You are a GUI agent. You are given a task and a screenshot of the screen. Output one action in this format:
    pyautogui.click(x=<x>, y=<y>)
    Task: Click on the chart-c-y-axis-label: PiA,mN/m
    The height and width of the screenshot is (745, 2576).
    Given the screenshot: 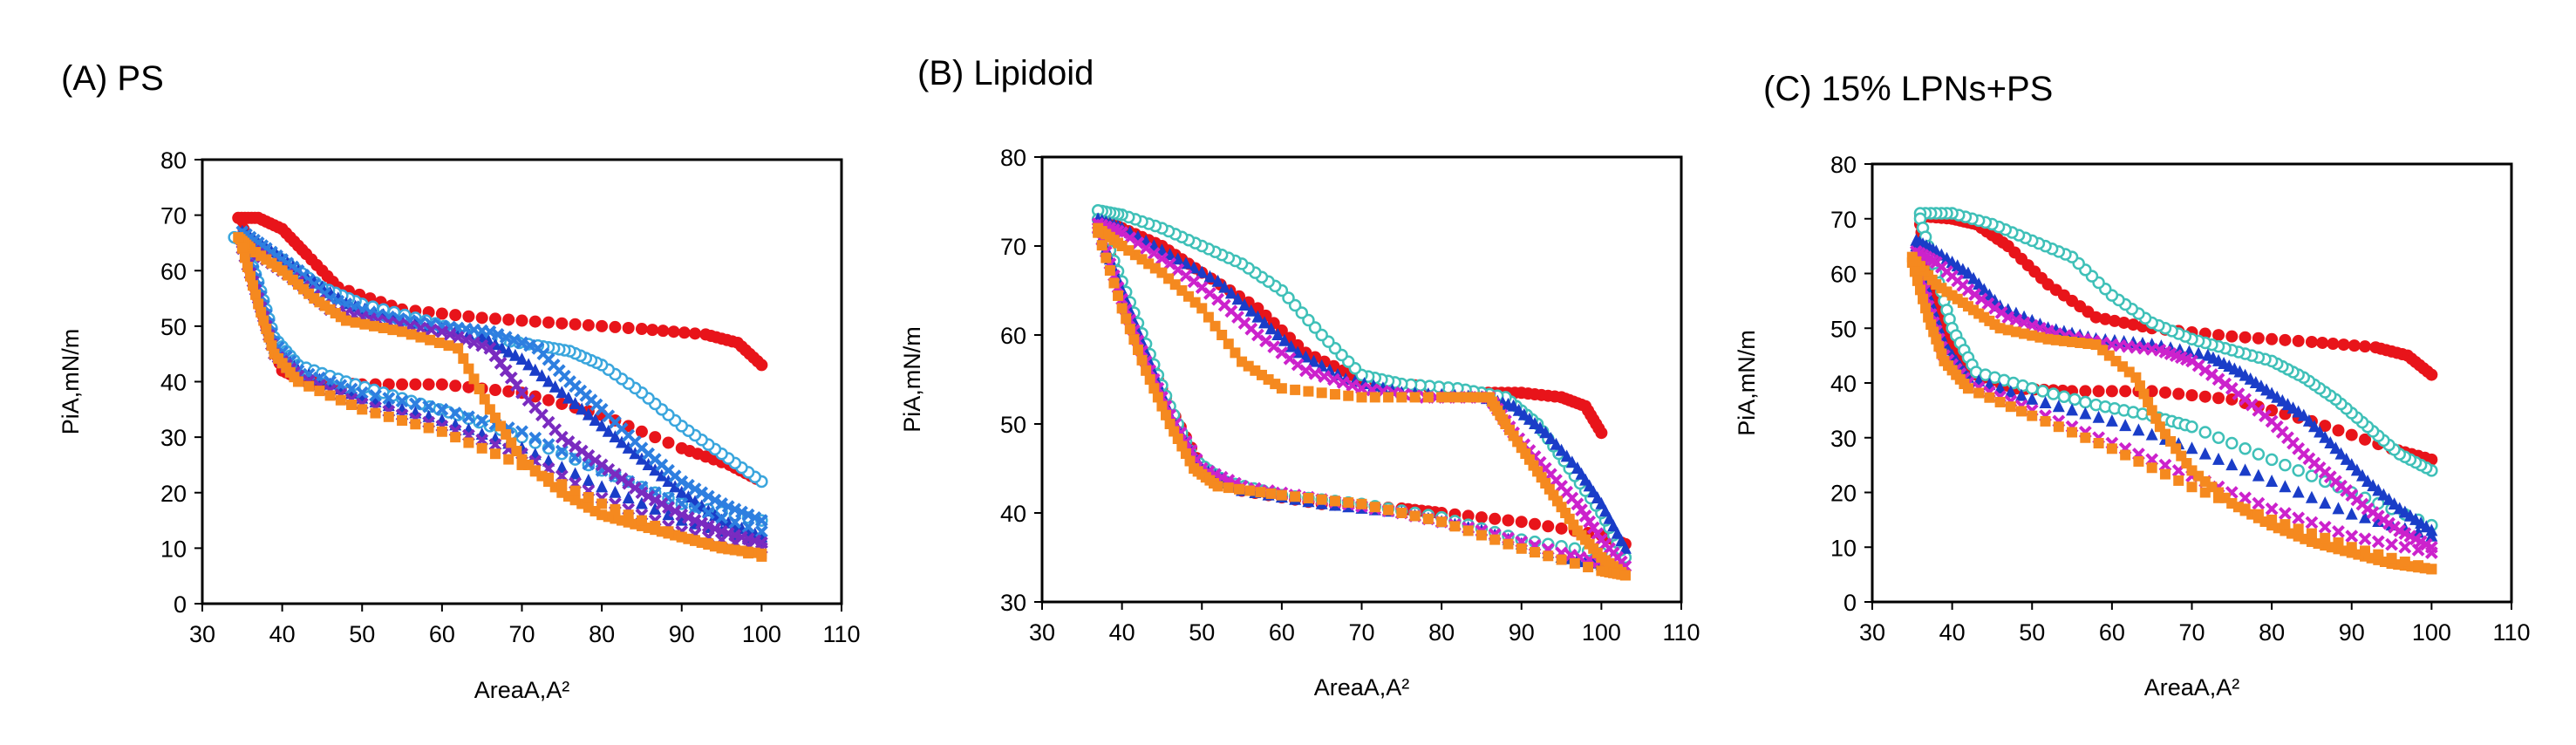 What is the action you would take?
    pyautogui.click(x=1747, y=383)
    